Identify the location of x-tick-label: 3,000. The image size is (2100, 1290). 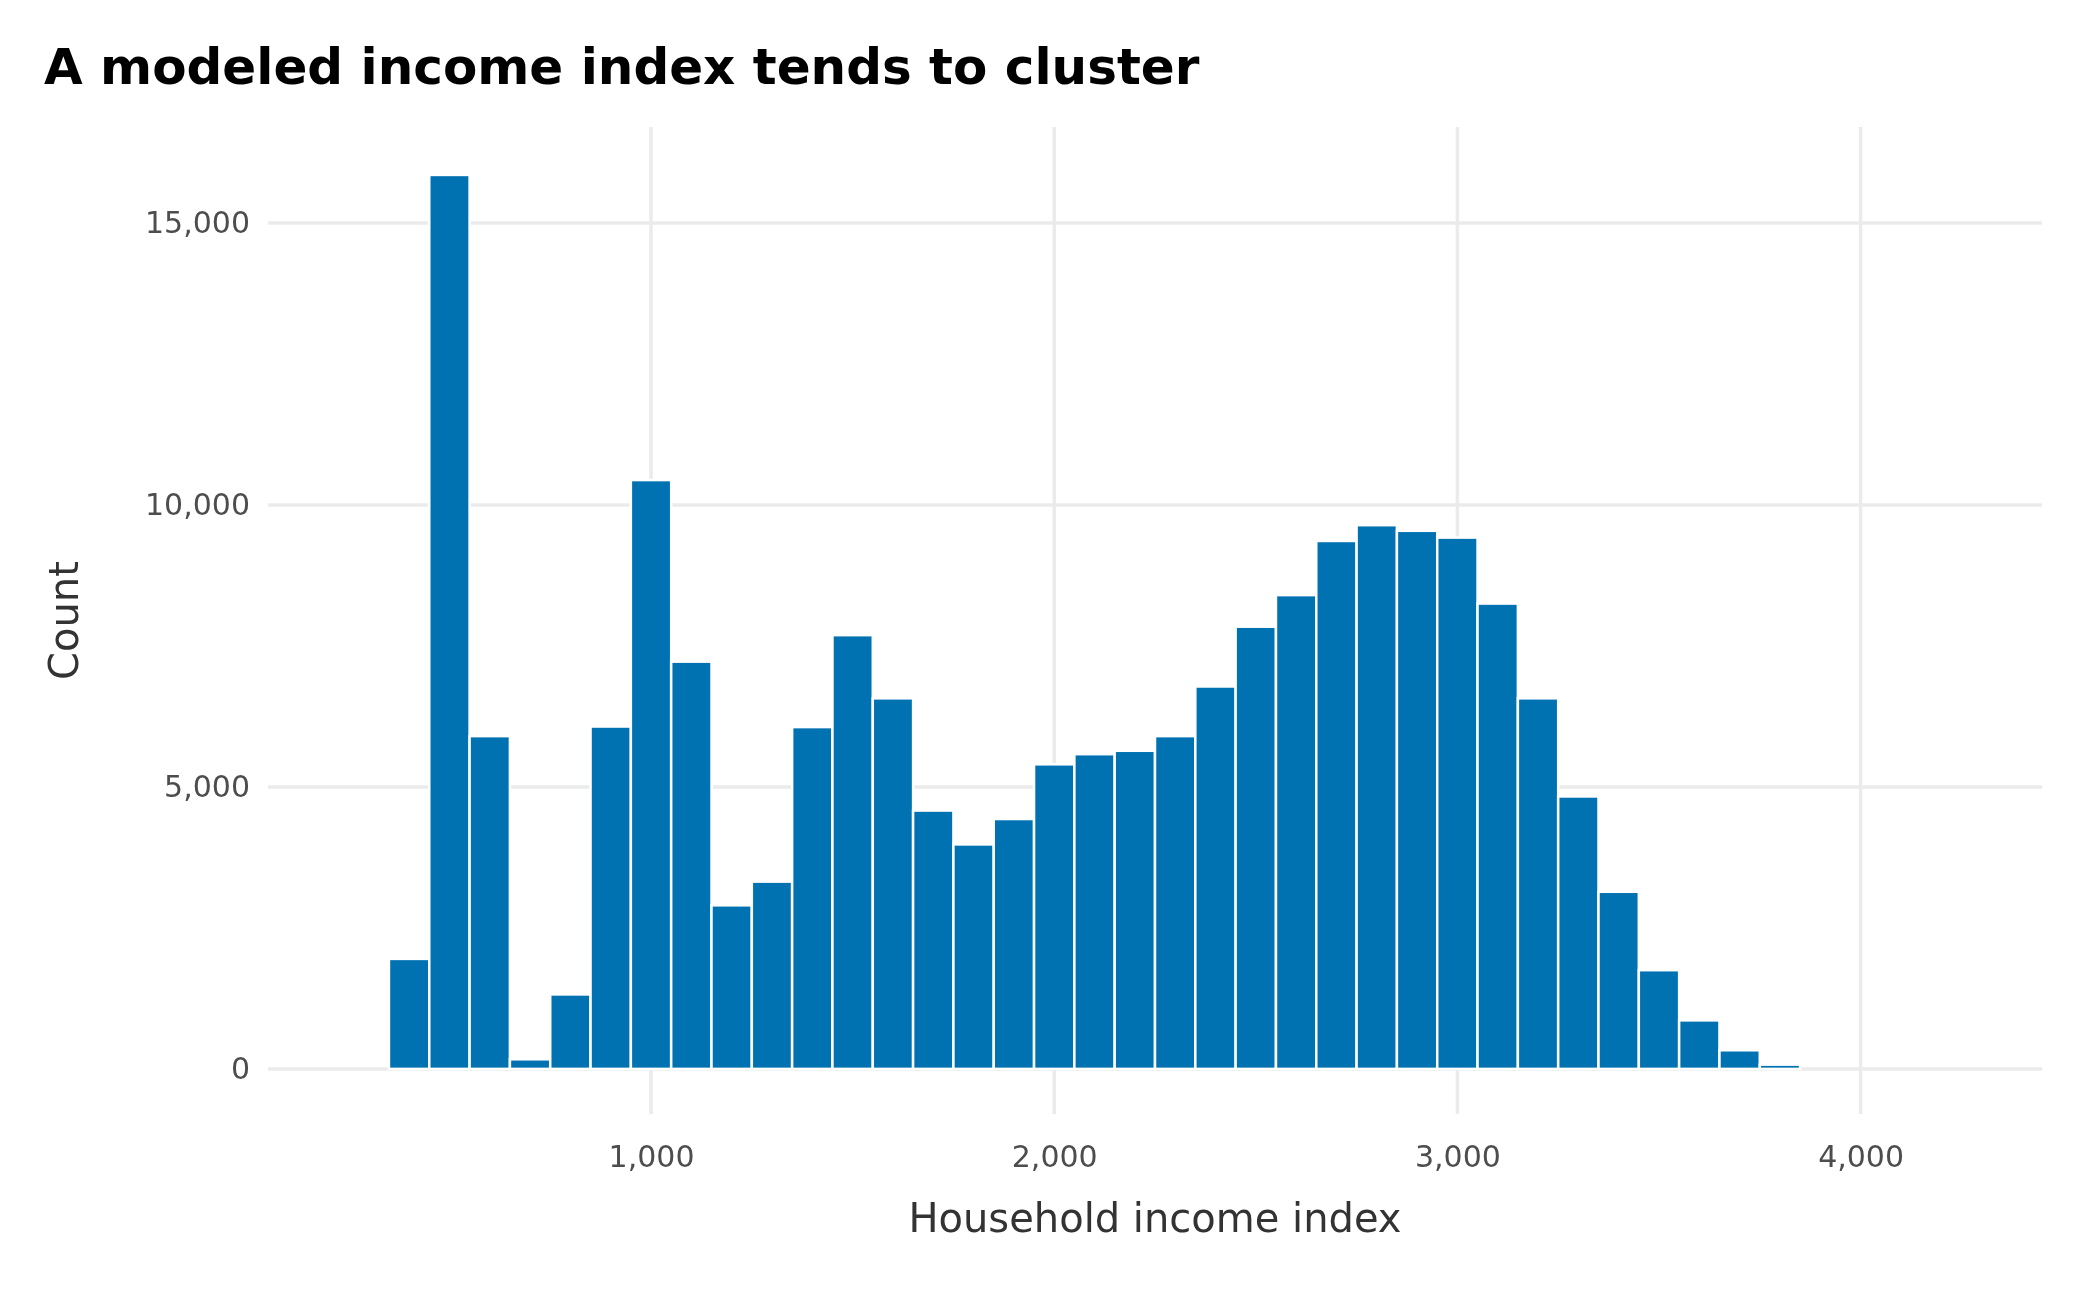
(1457, 1157).